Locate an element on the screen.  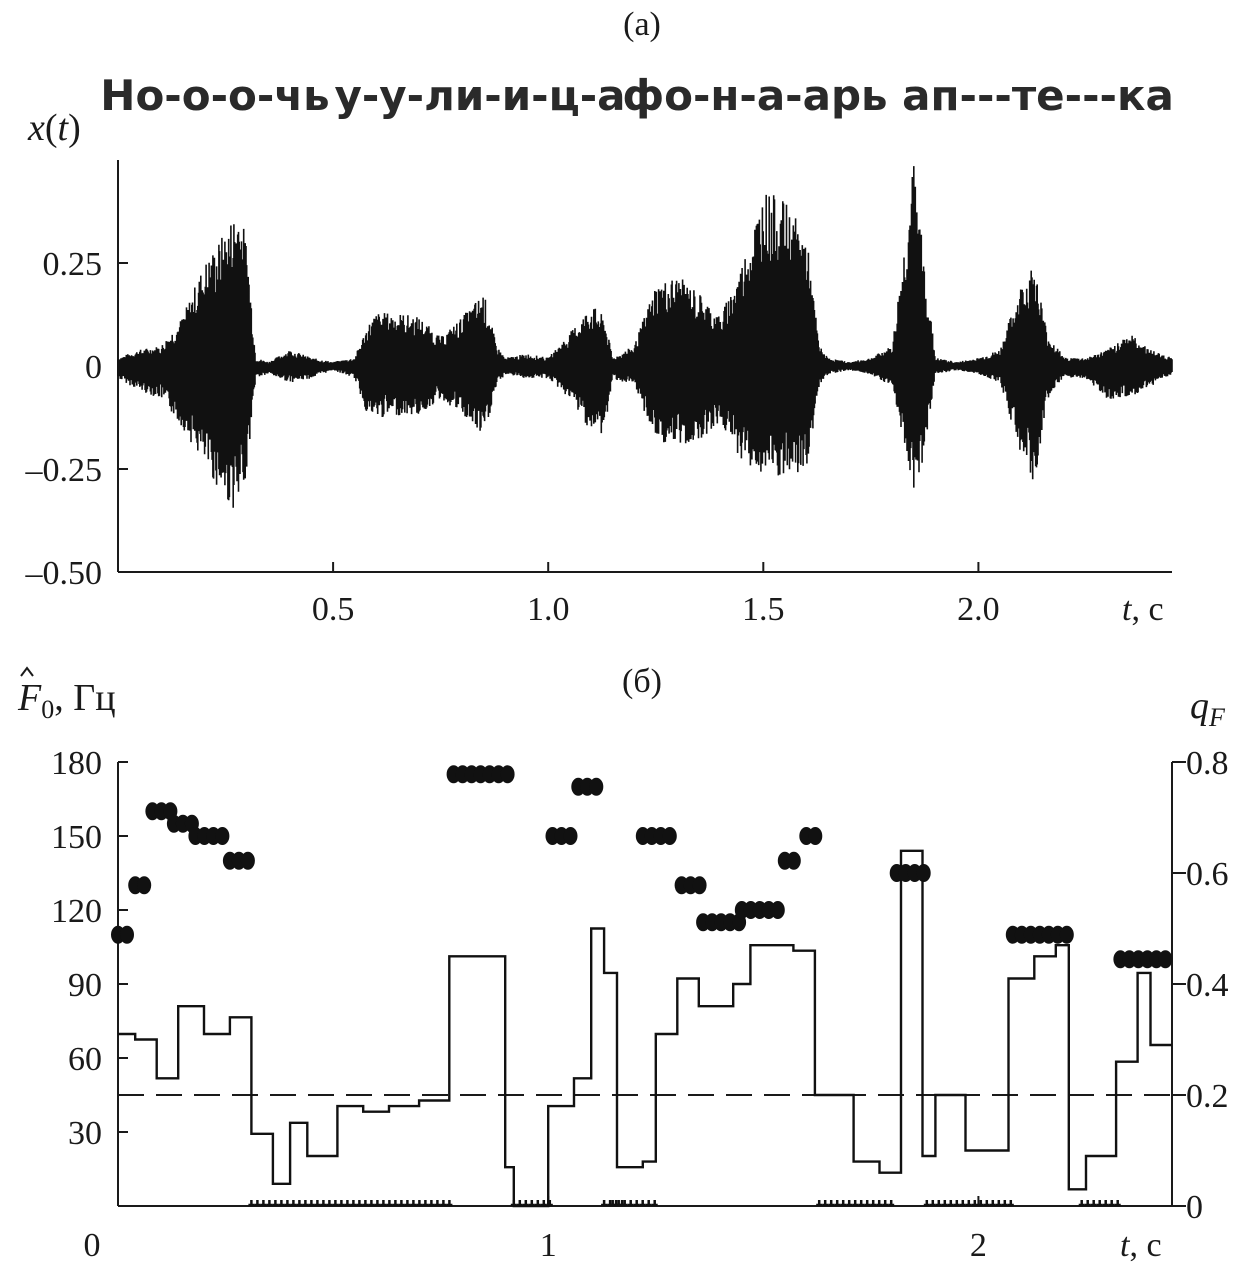
a-ylabel: x(t) is located at coordinates (54, 128).